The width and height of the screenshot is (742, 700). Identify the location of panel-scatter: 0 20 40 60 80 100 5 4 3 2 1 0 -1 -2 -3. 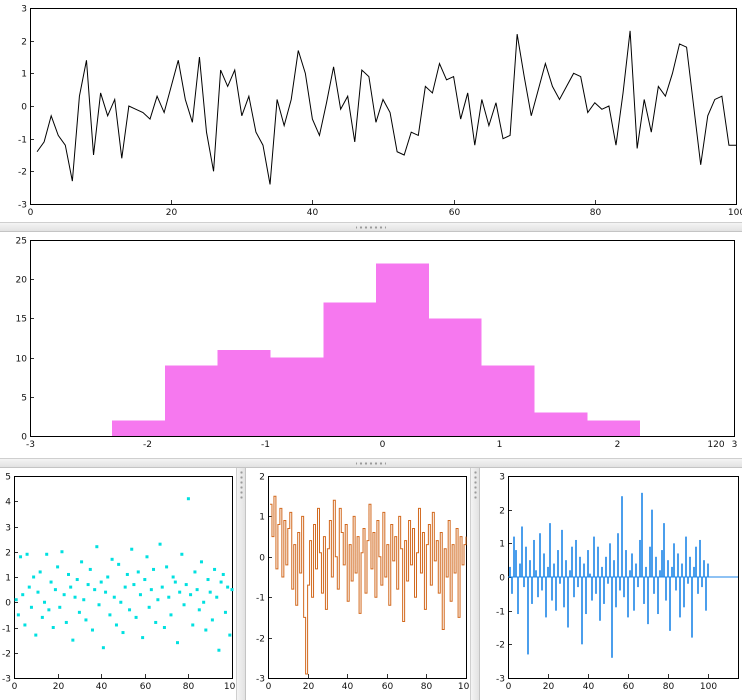
(118, 584).